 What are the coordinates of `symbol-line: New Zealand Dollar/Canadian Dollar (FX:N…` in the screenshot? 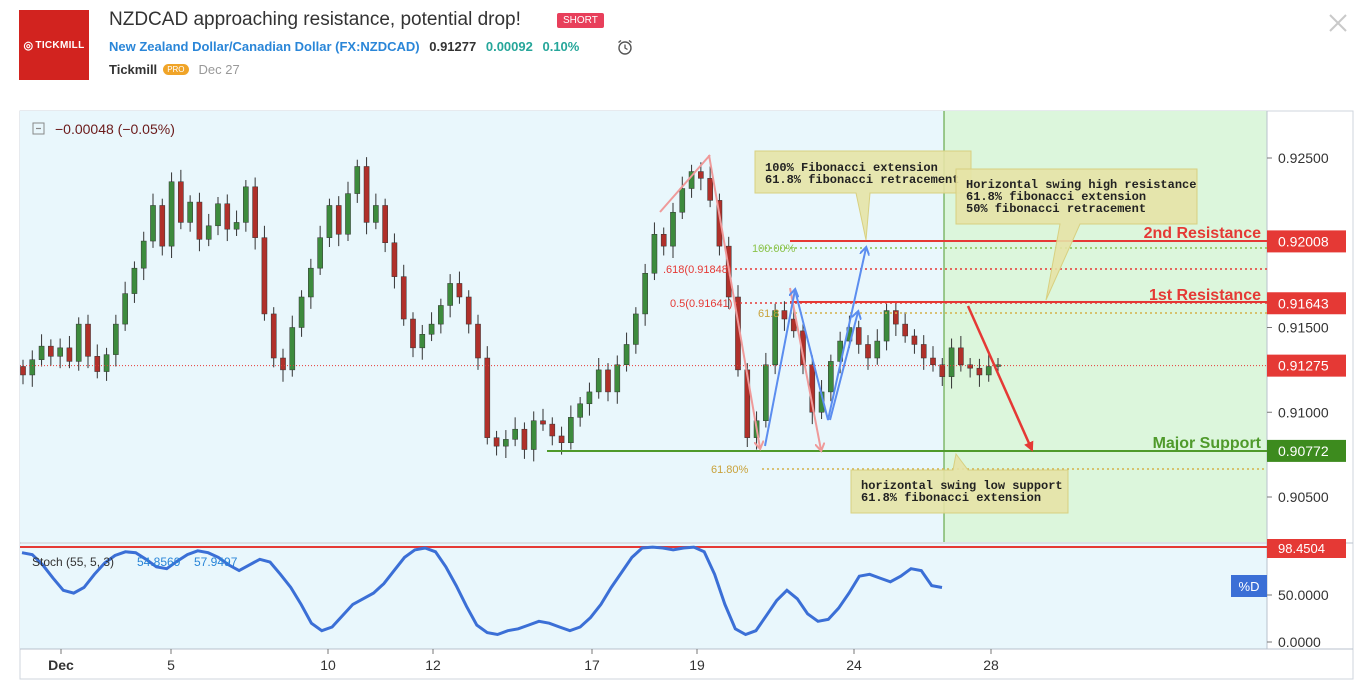 It's located at (344, 46).